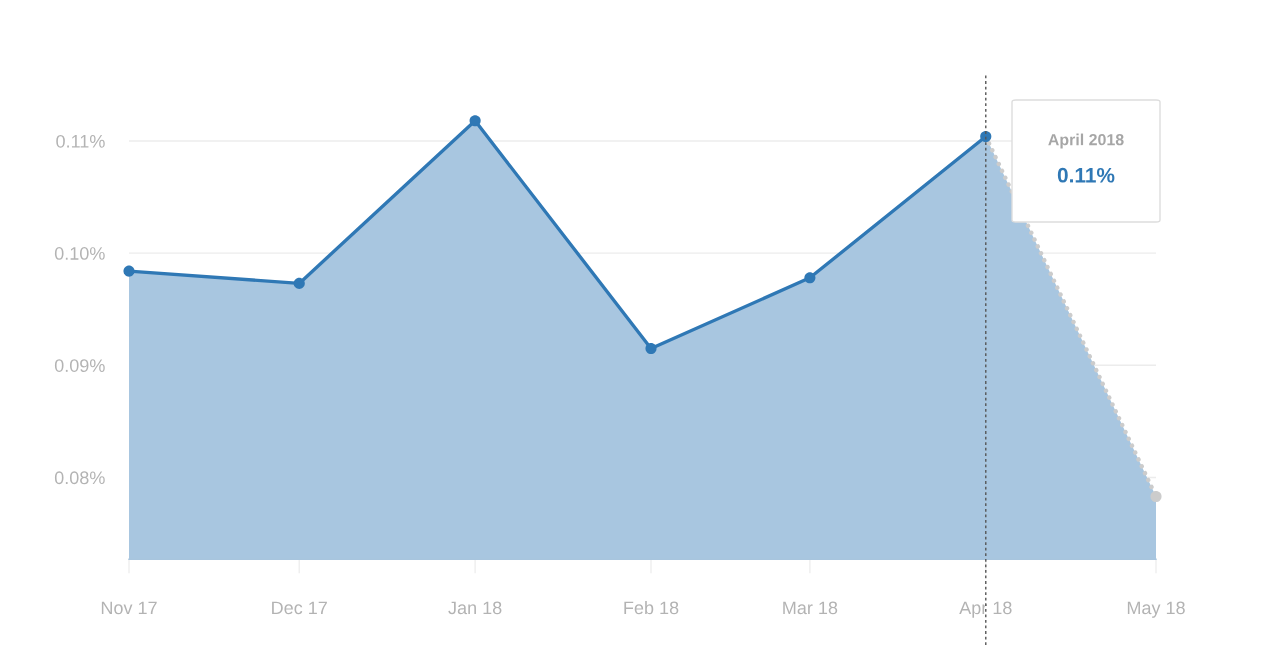 This screenshot has width=1280, height=645. Describe the element at coordinates (985, 609) in the screenshot. I see `x-tick-label: Apr 18` at that location.